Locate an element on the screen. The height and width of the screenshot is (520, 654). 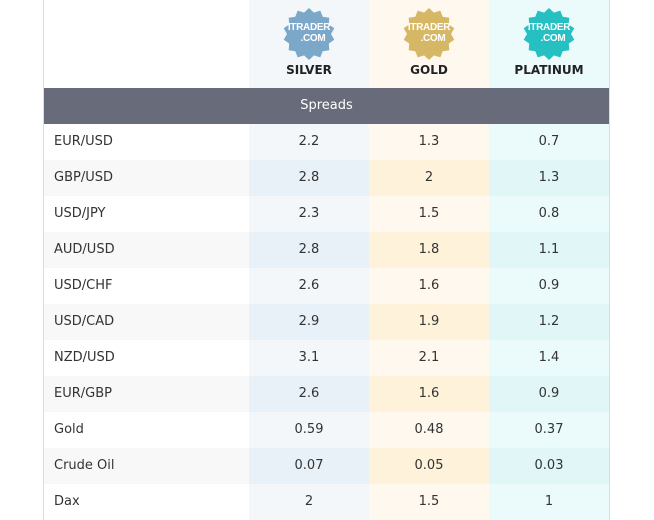
spread-value: 0.7 is located at coordinates (549, 142).